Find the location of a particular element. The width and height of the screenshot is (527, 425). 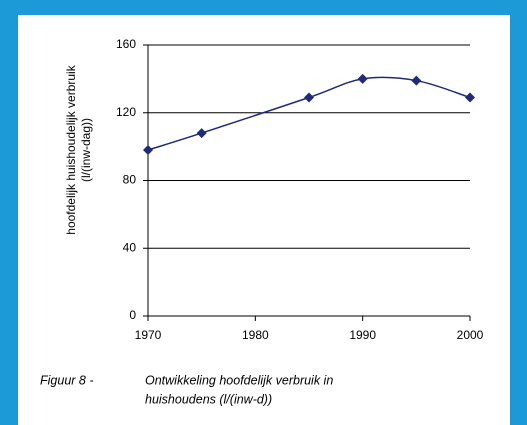

y-tick-label: 0 is located at coordinates (132, 315).